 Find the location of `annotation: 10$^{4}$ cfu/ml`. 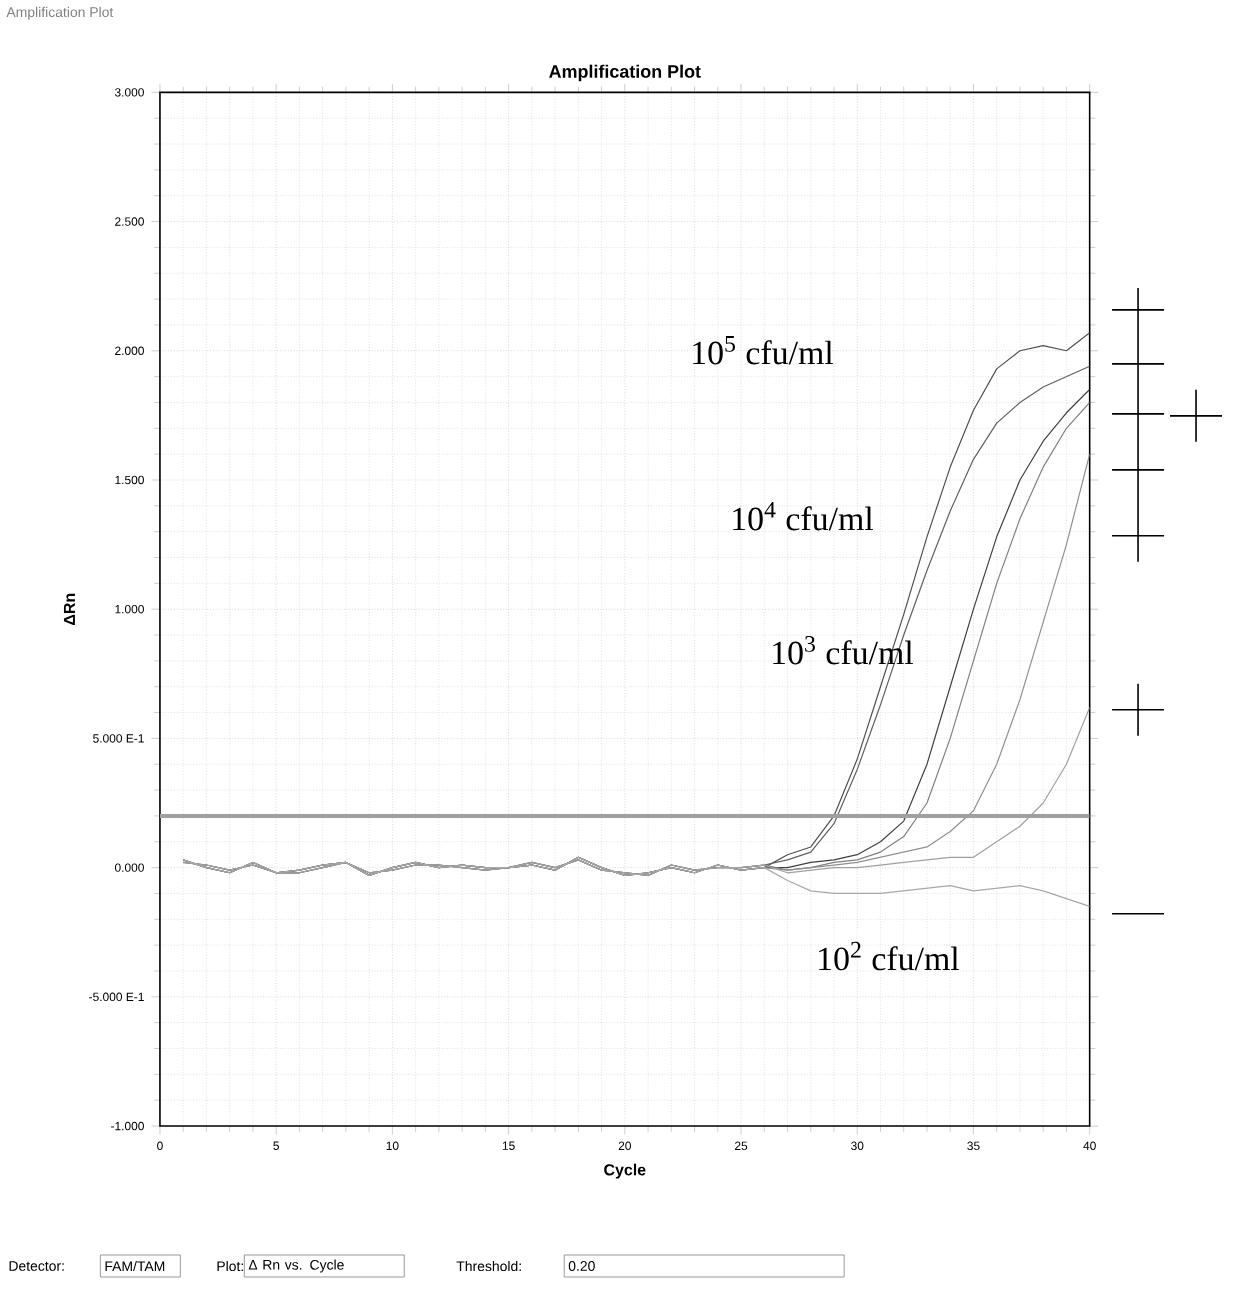

annotation: 10$^{4}$ cfu/ml is located at coordinates (803, 516).